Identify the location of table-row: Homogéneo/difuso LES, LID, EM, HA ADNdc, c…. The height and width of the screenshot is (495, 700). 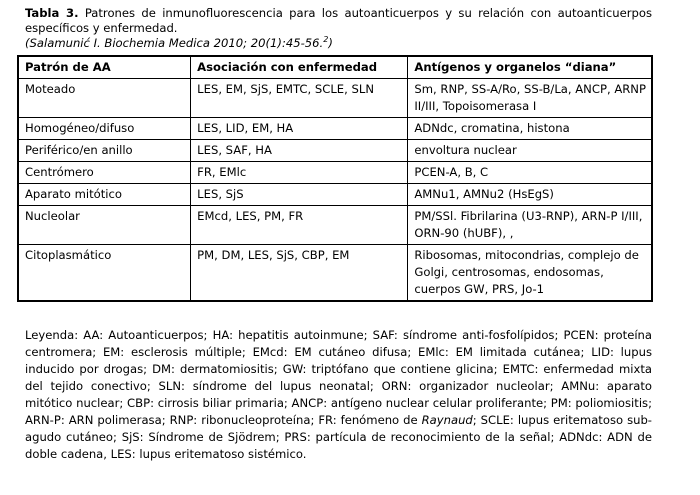
(335, 128).